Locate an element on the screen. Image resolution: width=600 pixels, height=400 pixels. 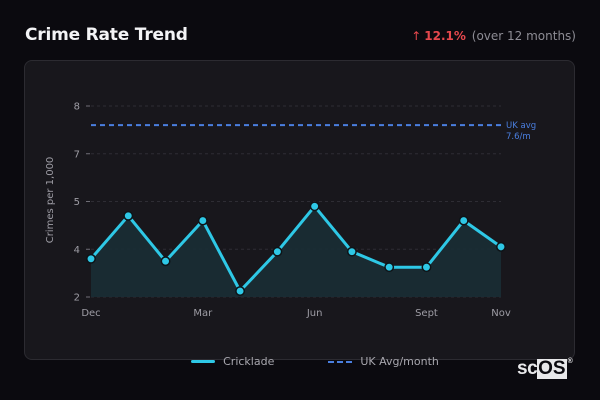
uk-average-annotation-line2: 7.6/m is located at coordinates (518, 137).